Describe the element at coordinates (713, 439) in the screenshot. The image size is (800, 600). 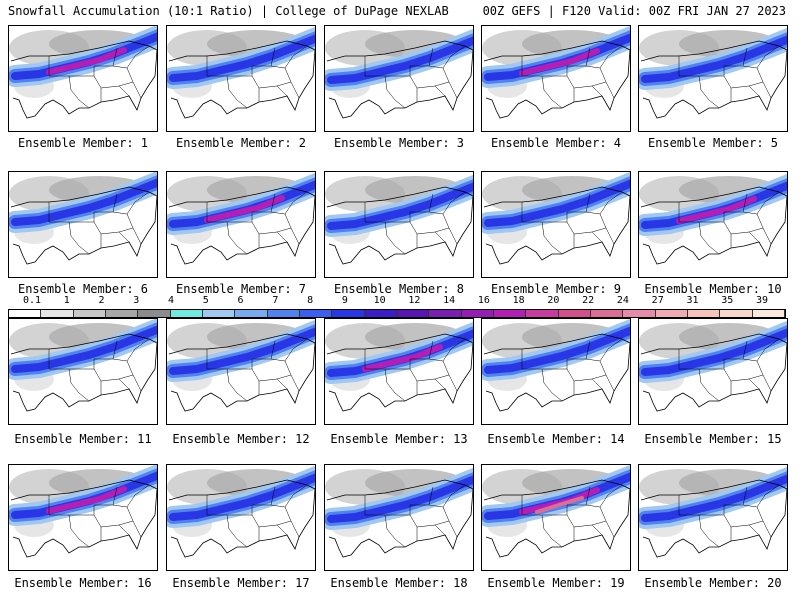
I see `ensemble-member-label: Ensemble Member: 15` at that location.